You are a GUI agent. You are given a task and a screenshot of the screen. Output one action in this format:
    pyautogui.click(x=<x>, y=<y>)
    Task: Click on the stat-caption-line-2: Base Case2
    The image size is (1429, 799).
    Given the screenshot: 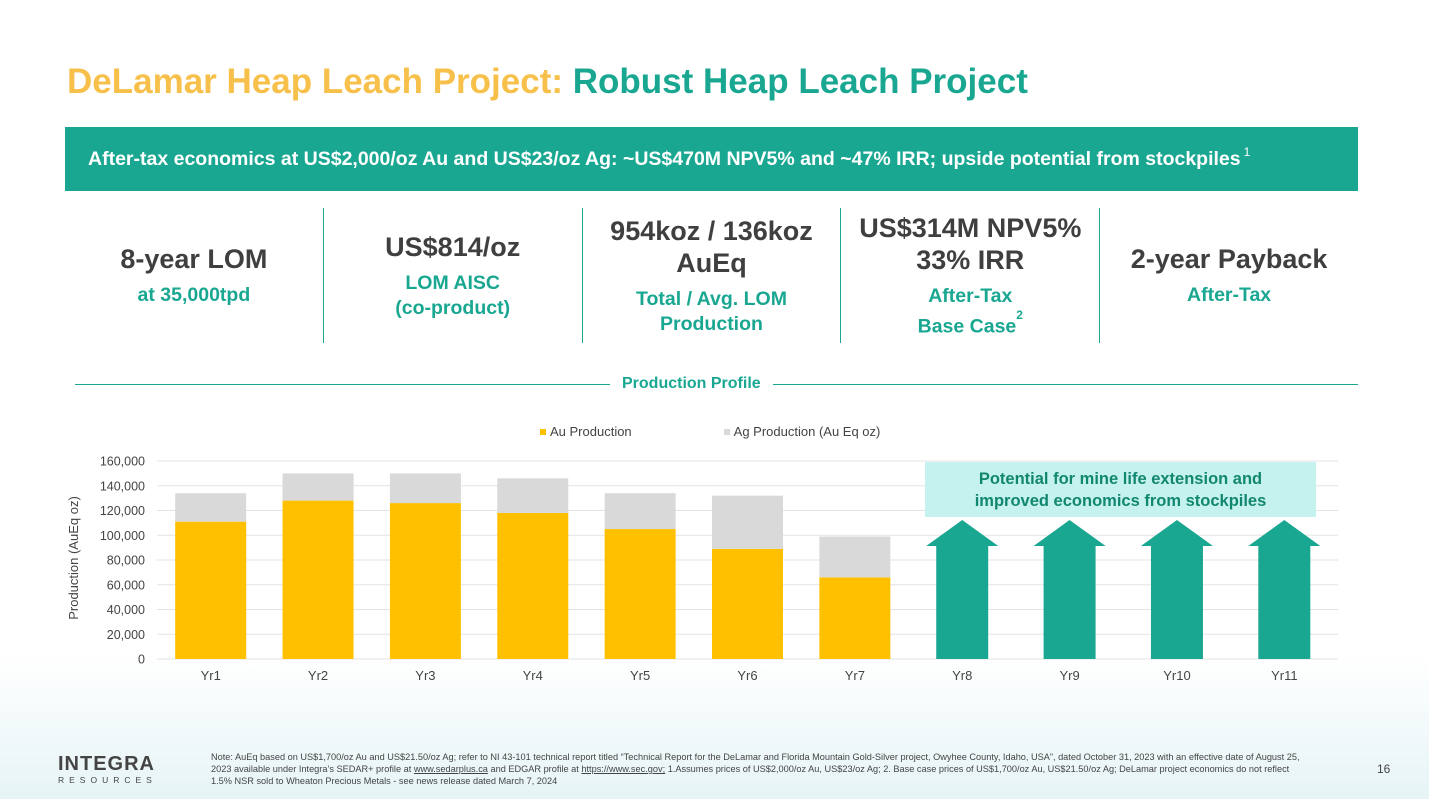 What is the action you would take?
    pyautogui.click(x=970, y=323)
    